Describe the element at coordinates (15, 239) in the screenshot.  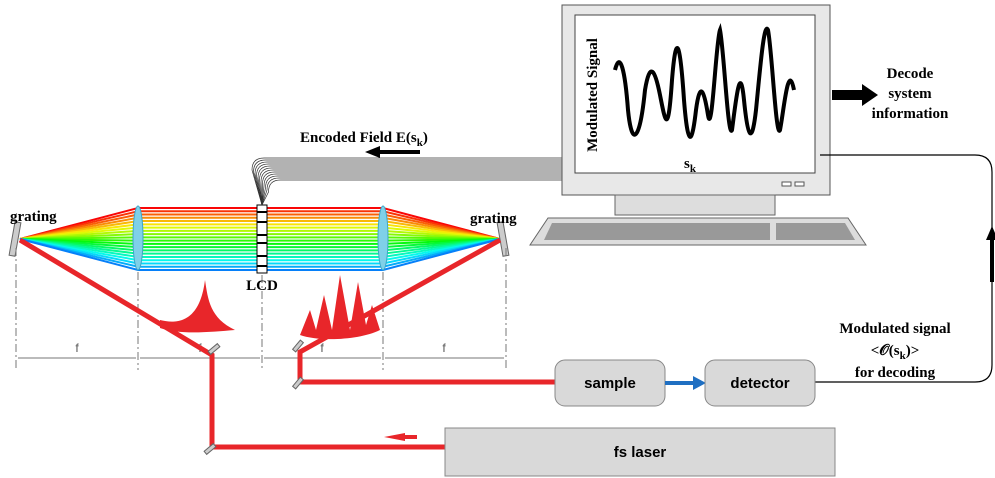
I see `grating` at that location.